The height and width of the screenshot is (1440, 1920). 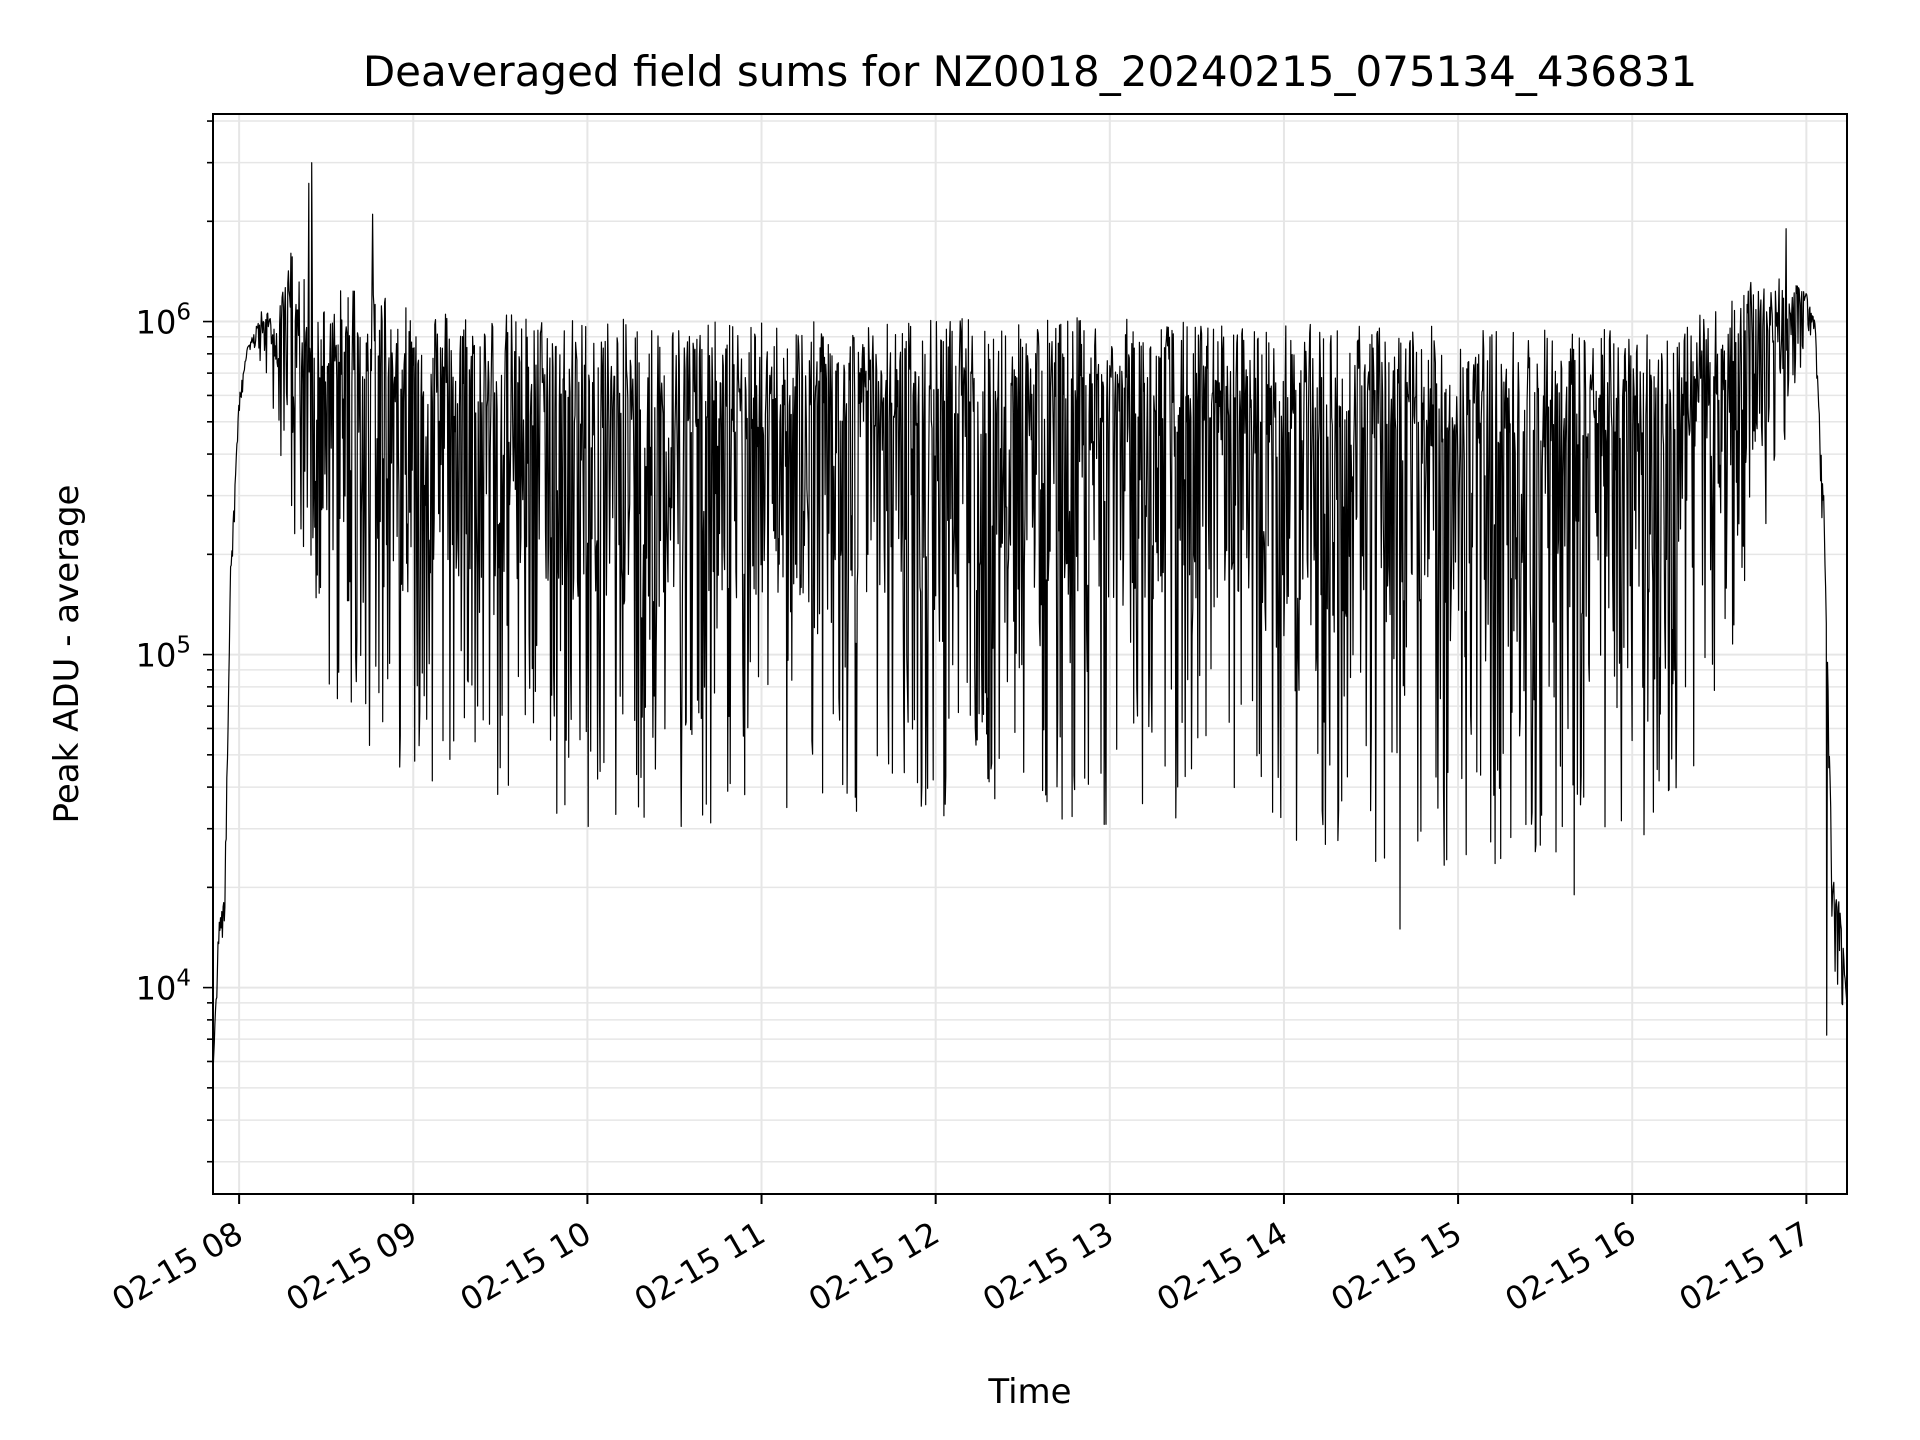 I want to click on x-axis-label: Time, so click(x=1029, y=1392).